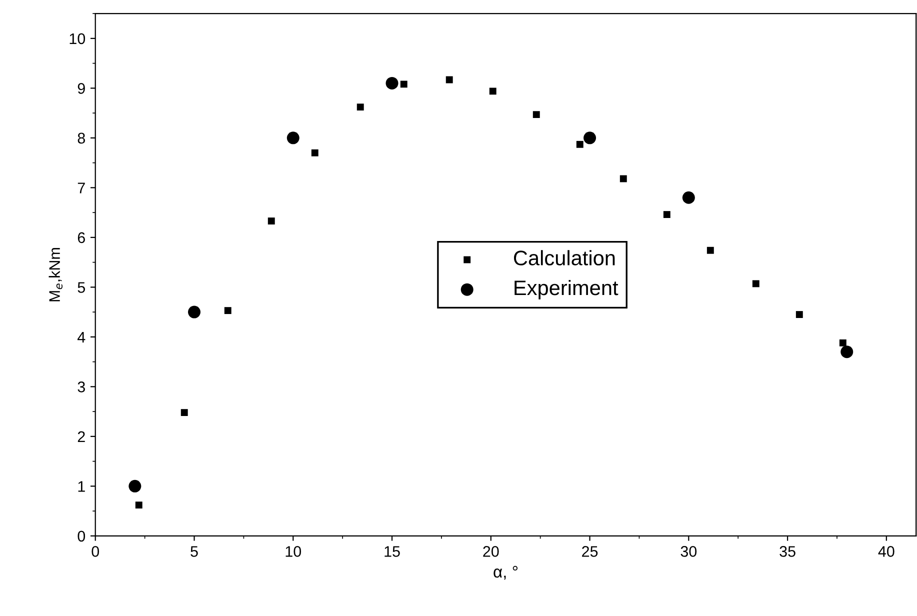  I want to click on x-tick-label: 15, so click(392, 551).